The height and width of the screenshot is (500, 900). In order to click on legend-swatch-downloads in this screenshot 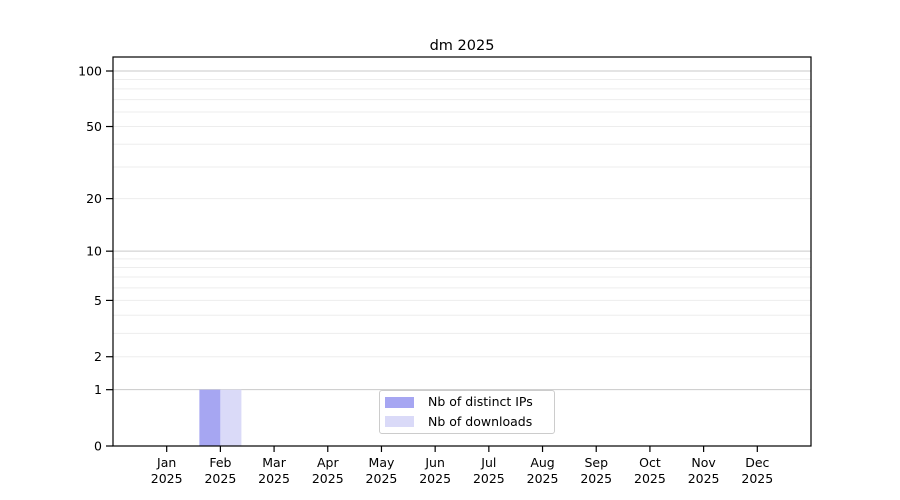, I will do `click(399, 422)`.